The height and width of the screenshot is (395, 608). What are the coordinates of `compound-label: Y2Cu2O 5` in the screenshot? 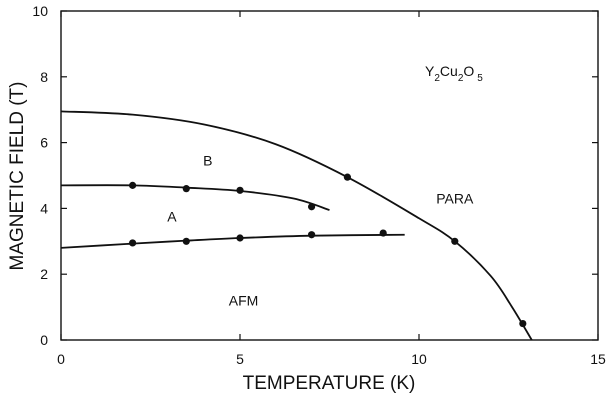 It's located at (454, 73).